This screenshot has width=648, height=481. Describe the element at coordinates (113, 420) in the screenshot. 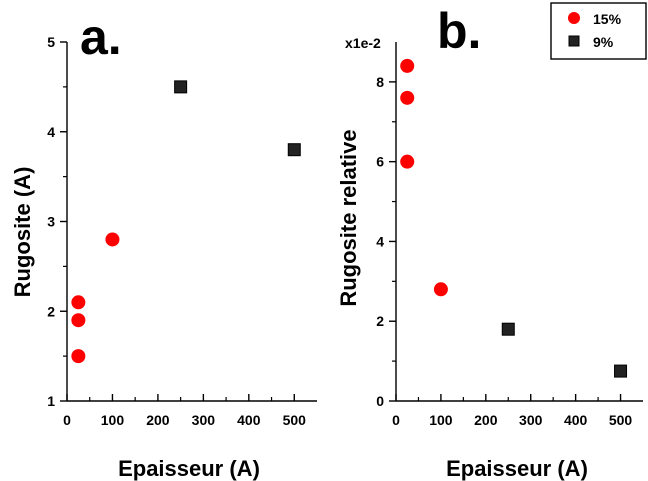

I see `panel-a-x-tick-label: 100` at that location.